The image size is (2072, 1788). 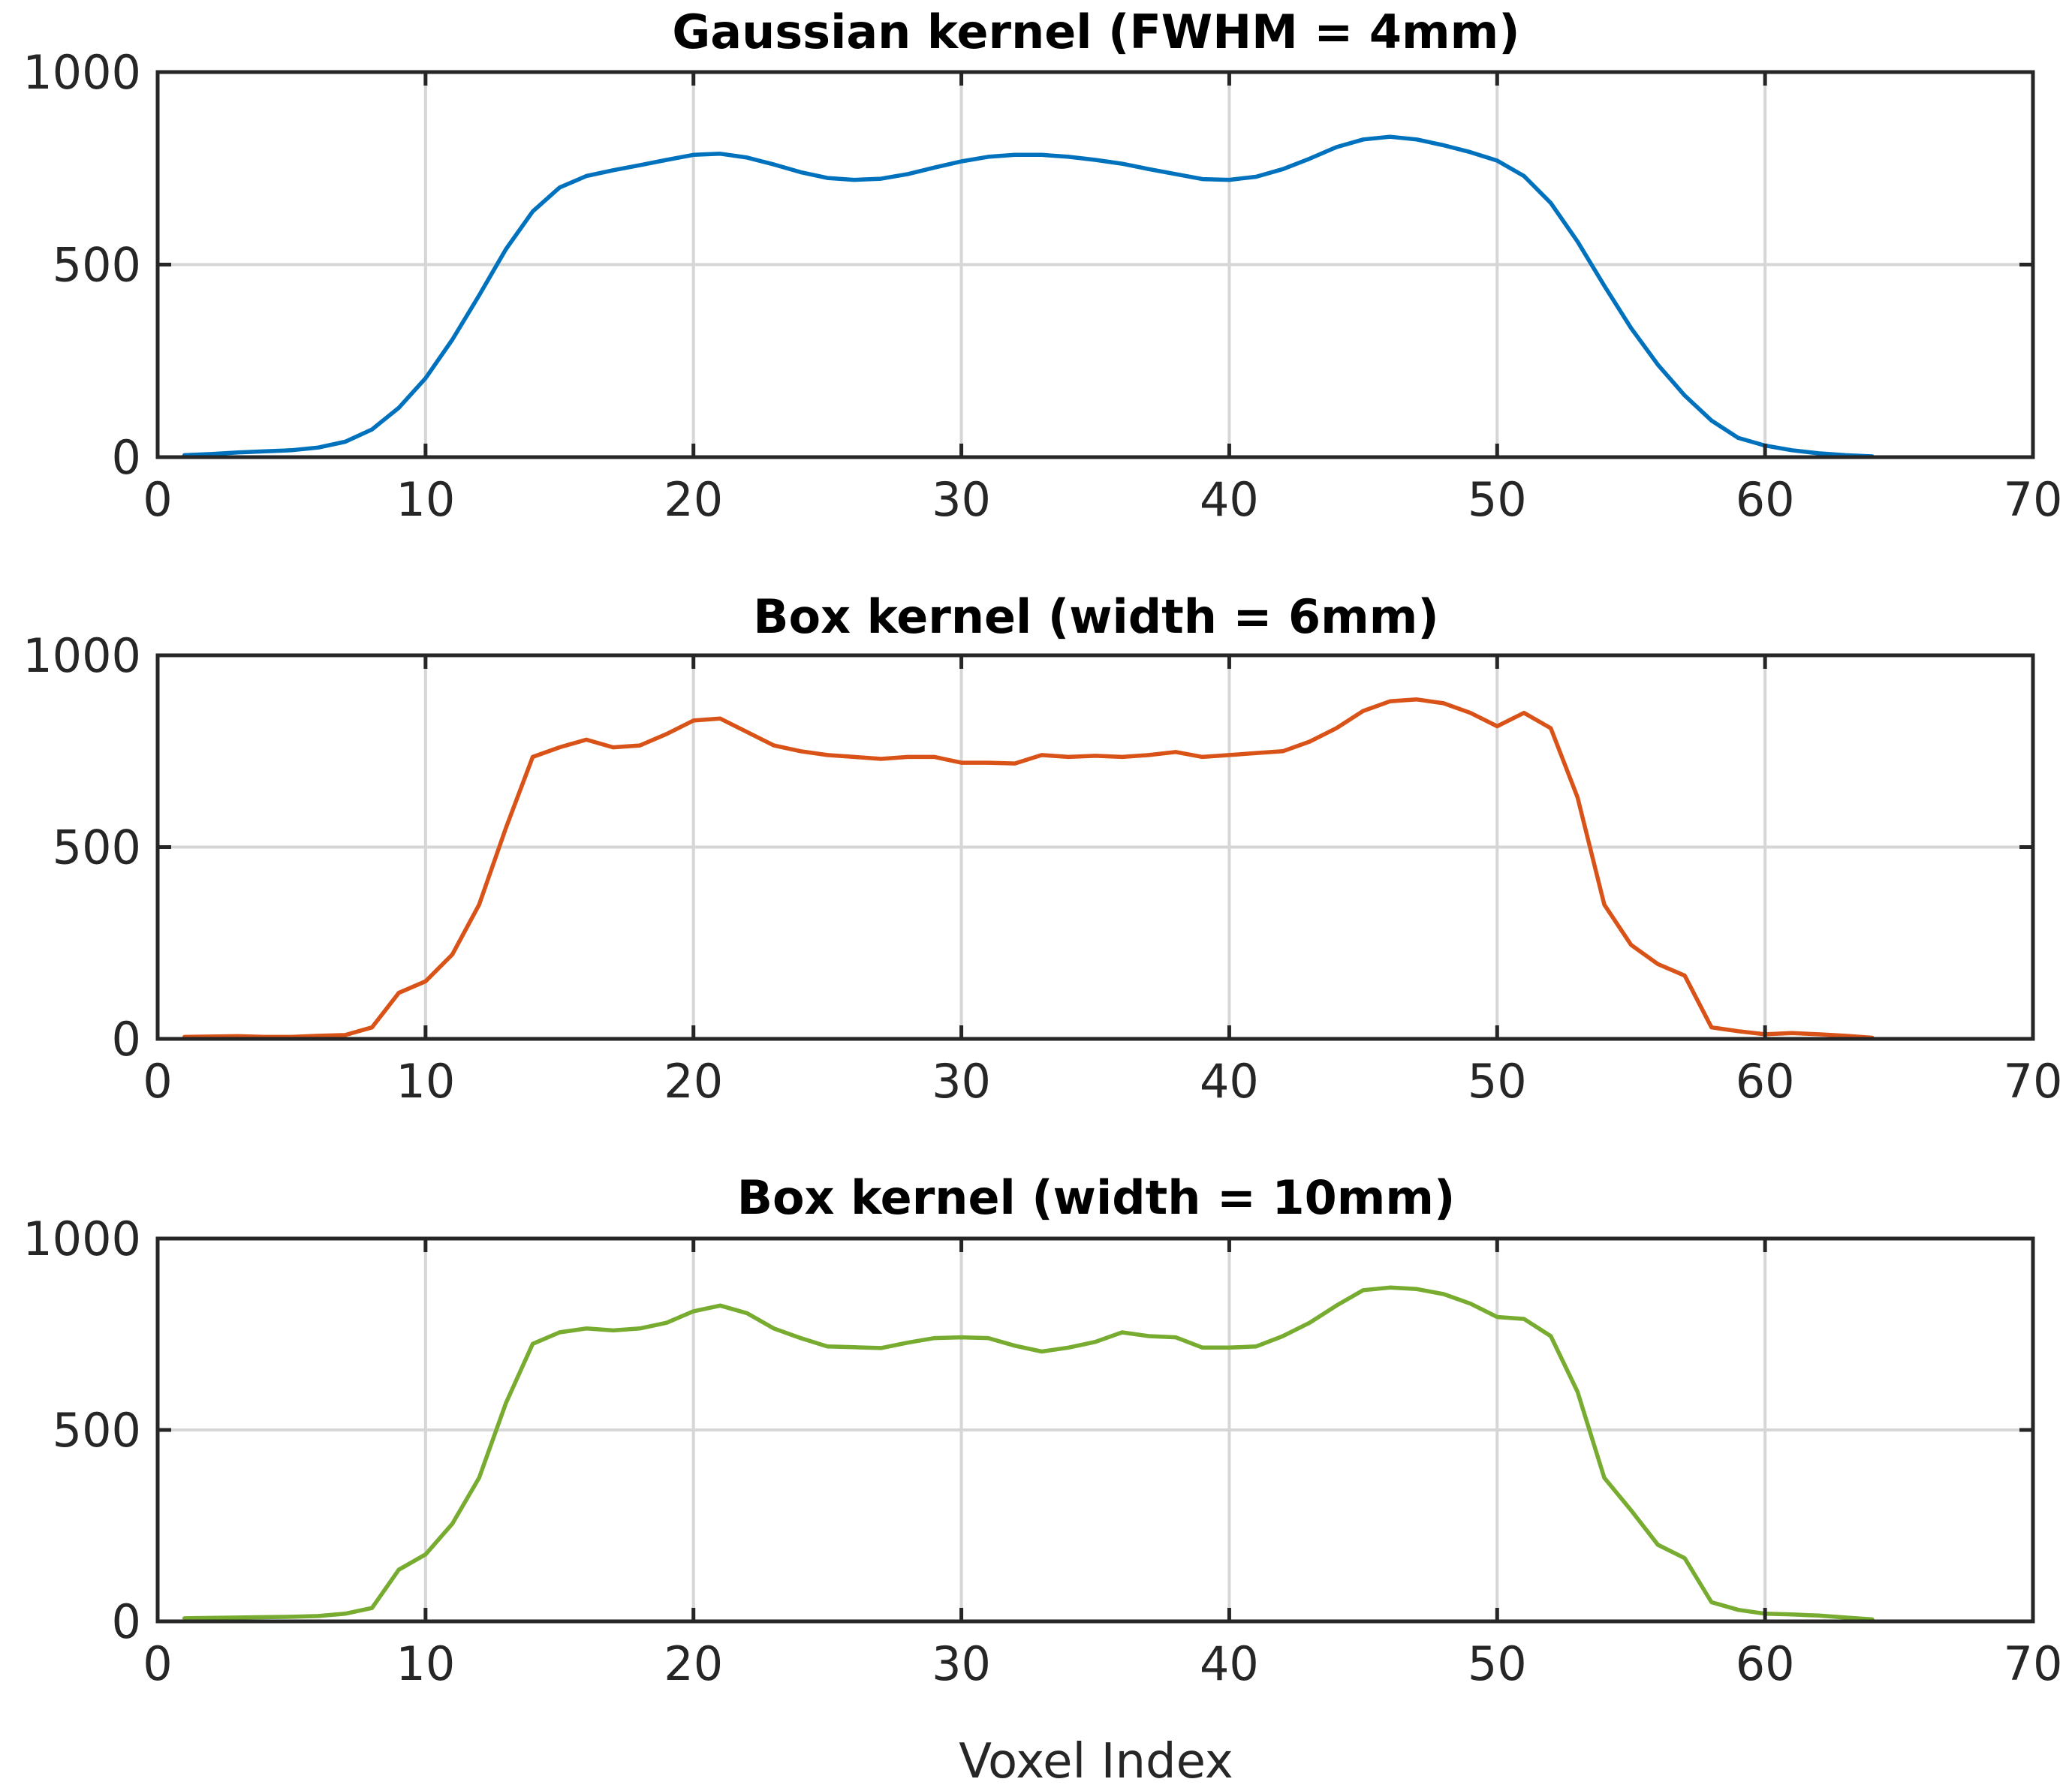 What do you see at coordinates (1028, 296) in the screenshot?
I see `series-line` at bounding box center [1028, 296].